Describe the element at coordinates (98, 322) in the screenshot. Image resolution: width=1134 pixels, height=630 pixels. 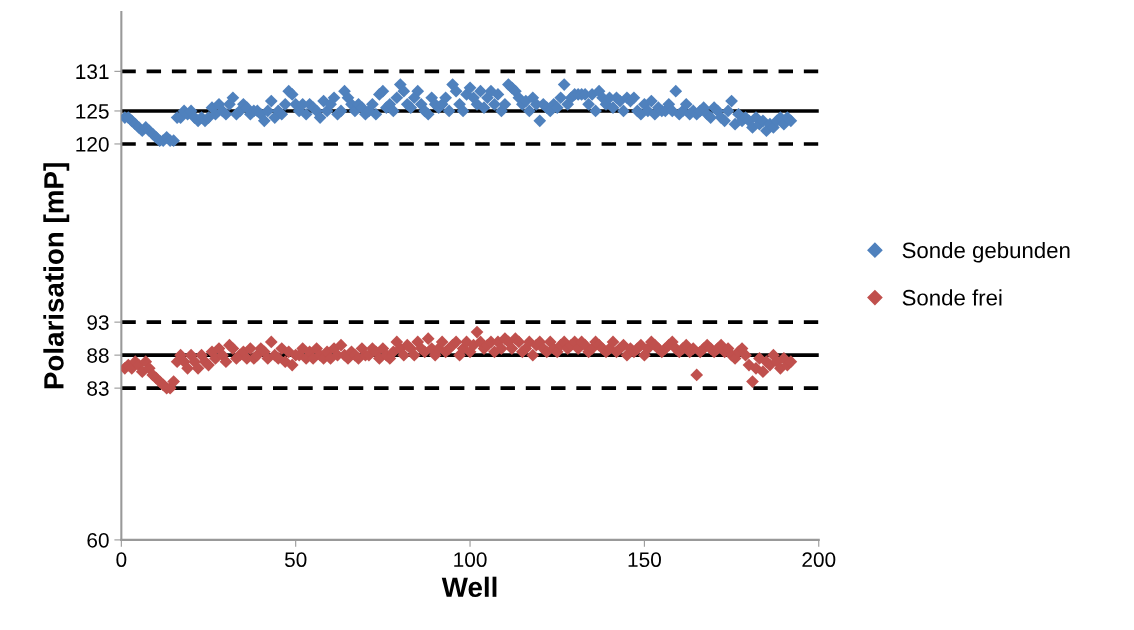
I see `y-tick-label: 93` at that location.